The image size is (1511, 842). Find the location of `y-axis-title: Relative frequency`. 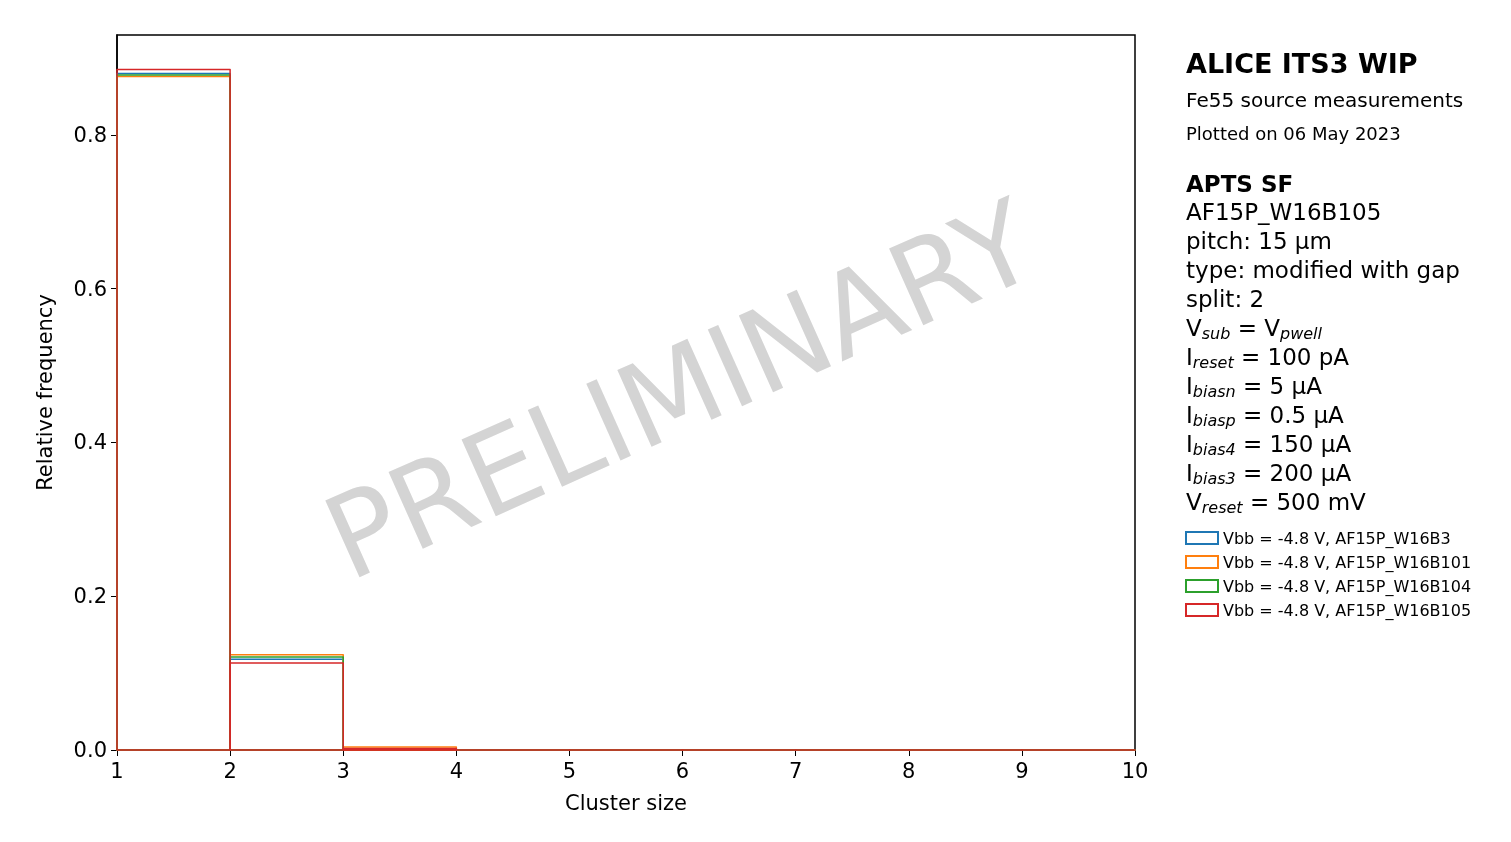

y-axis-title: Relative frequency is located at coordinates (44, 392).